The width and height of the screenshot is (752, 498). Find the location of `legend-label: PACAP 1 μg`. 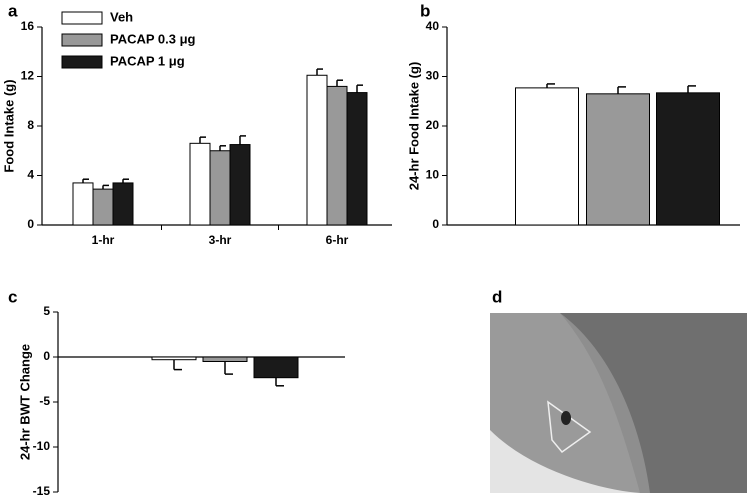

legend-label: PACAP 1 μg is located at coordinates (147, 60).